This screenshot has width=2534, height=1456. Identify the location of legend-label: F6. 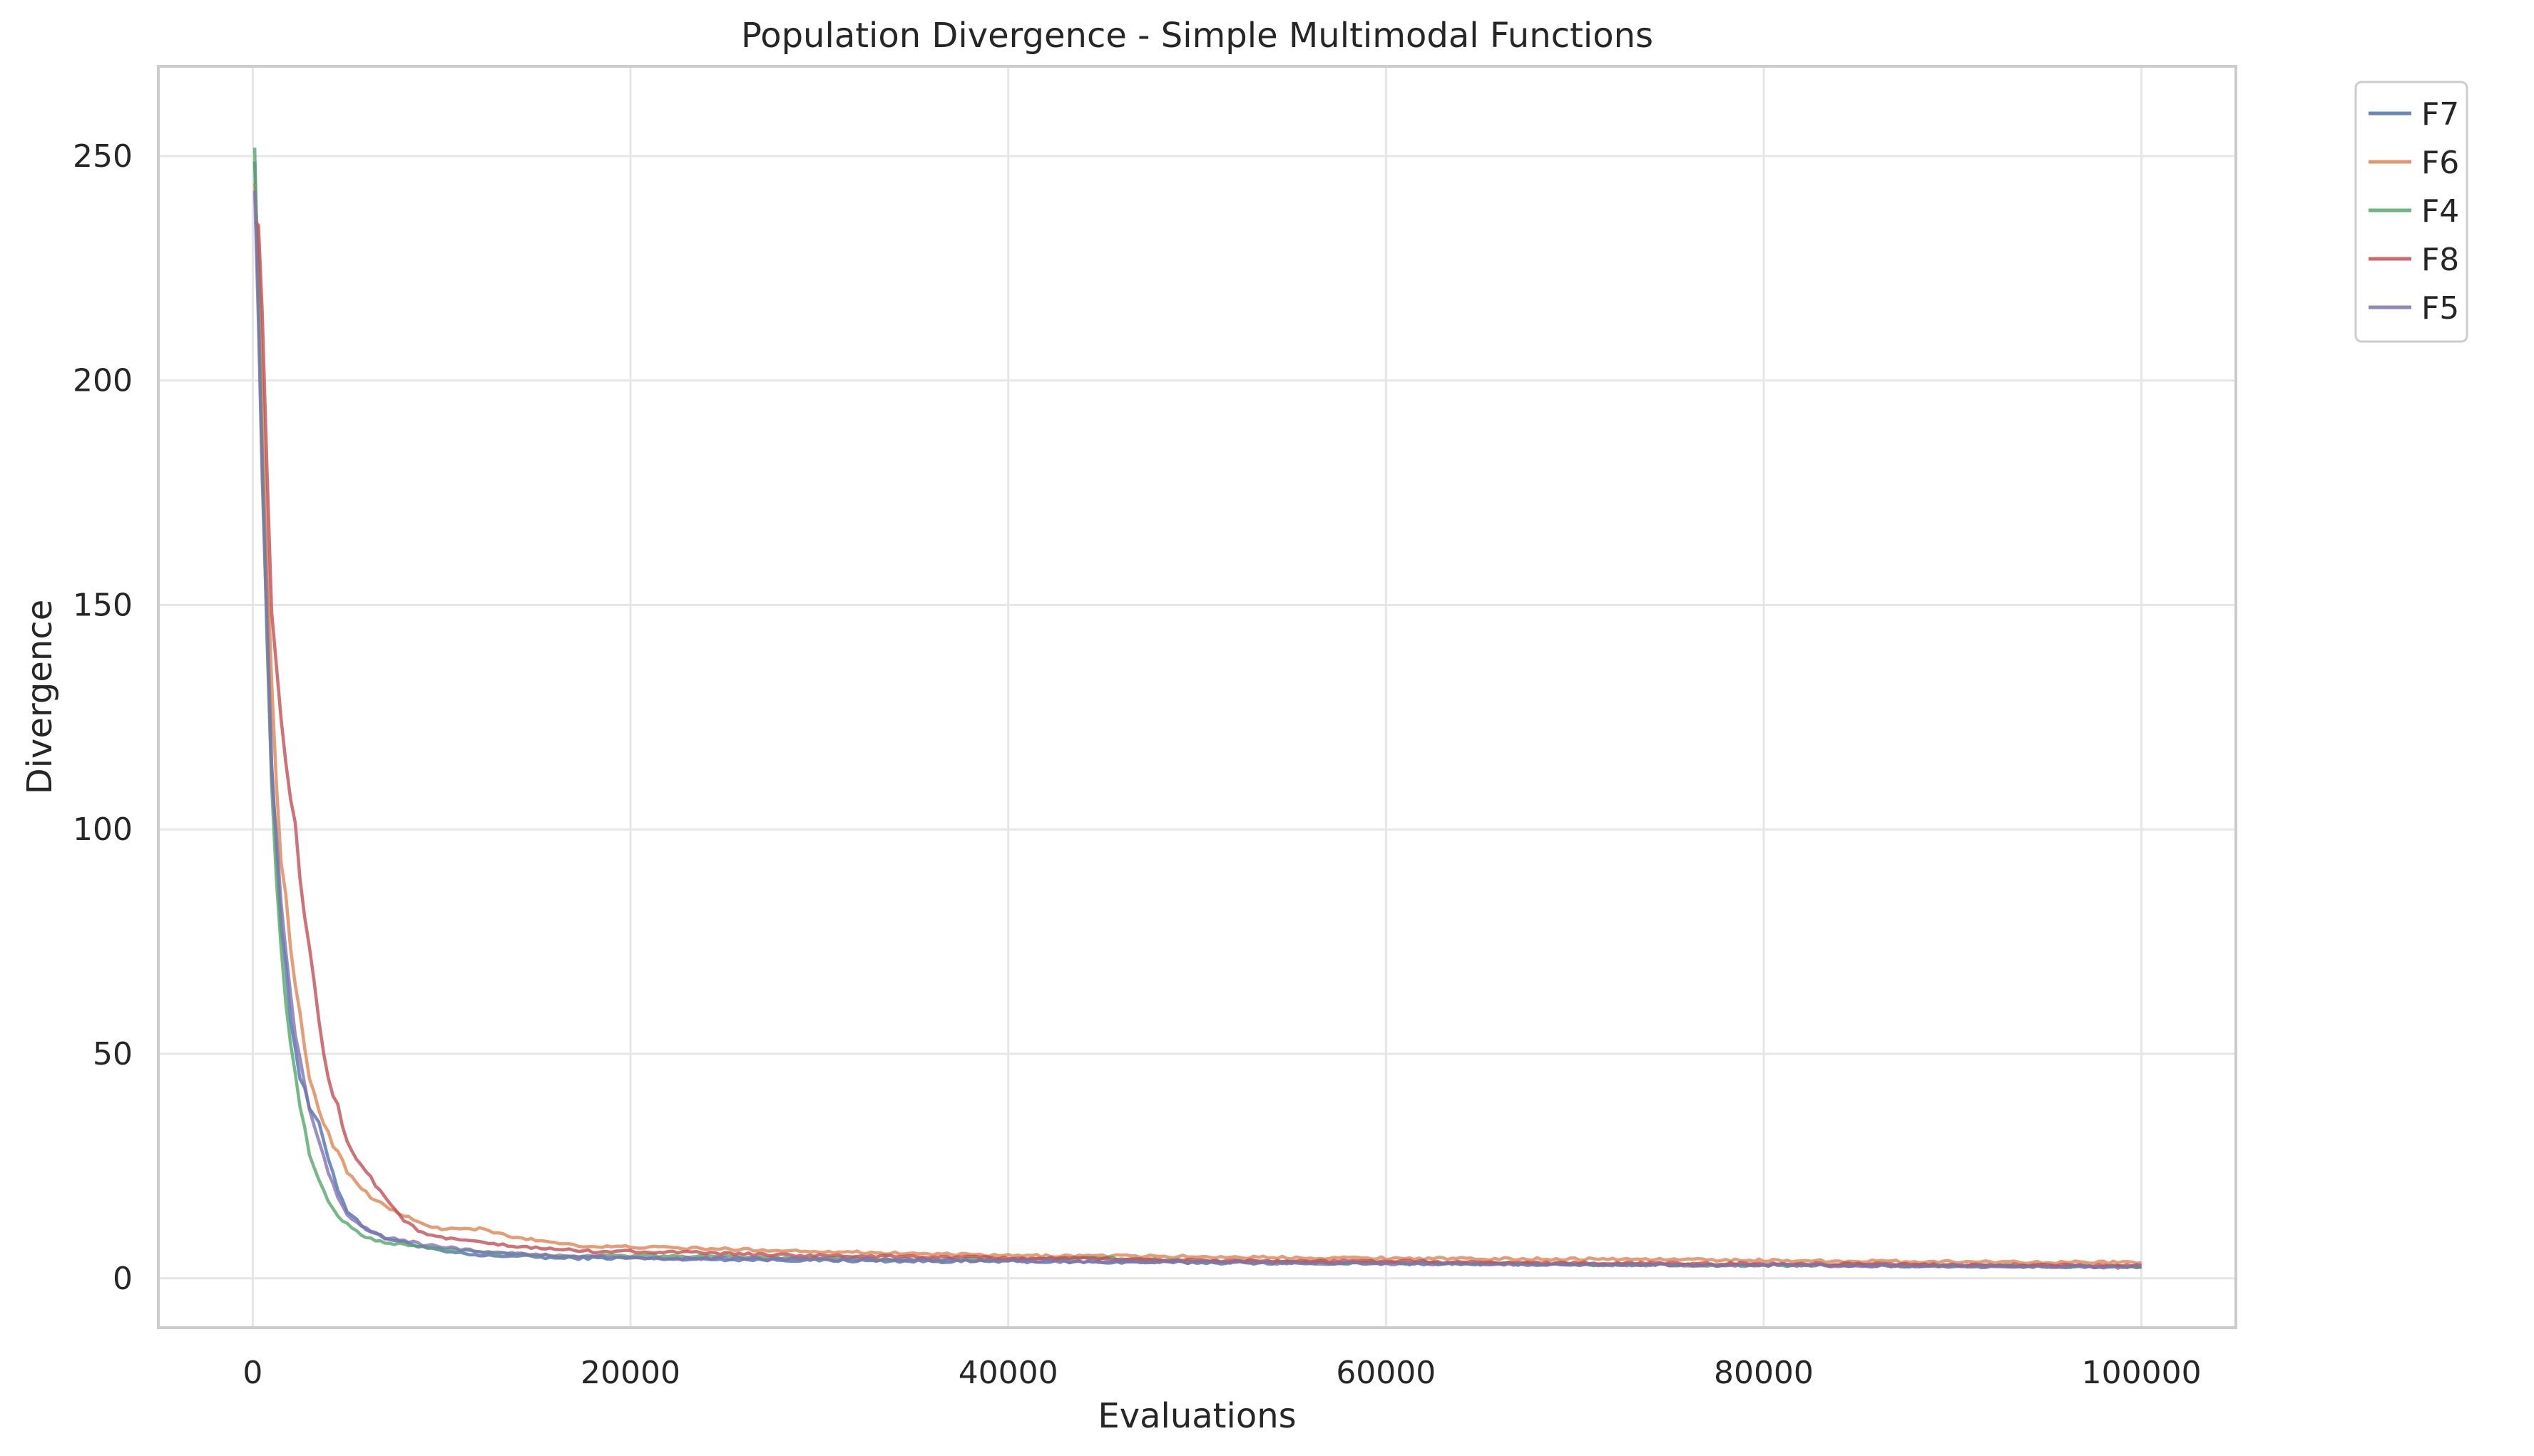
(2440, 163).